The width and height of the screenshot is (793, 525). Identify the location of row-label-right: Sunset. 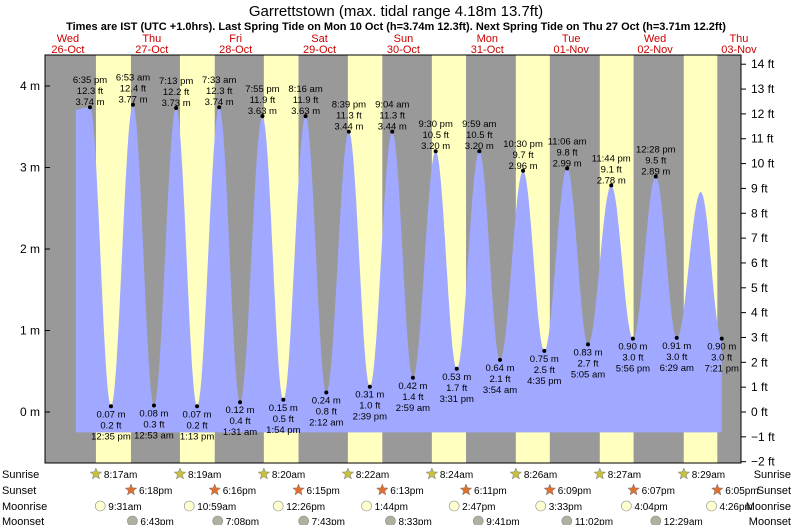
(774, 491).